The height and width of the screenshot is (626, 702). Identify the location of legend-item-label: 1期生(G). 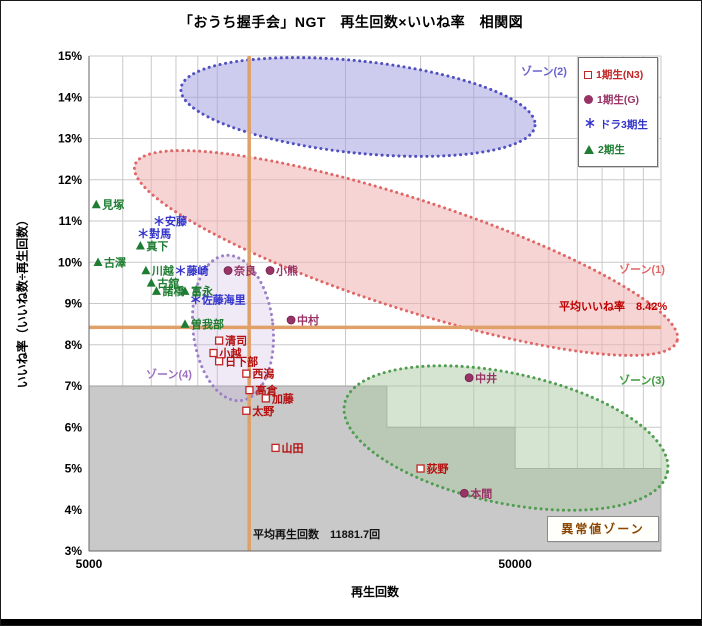
(618, 100).